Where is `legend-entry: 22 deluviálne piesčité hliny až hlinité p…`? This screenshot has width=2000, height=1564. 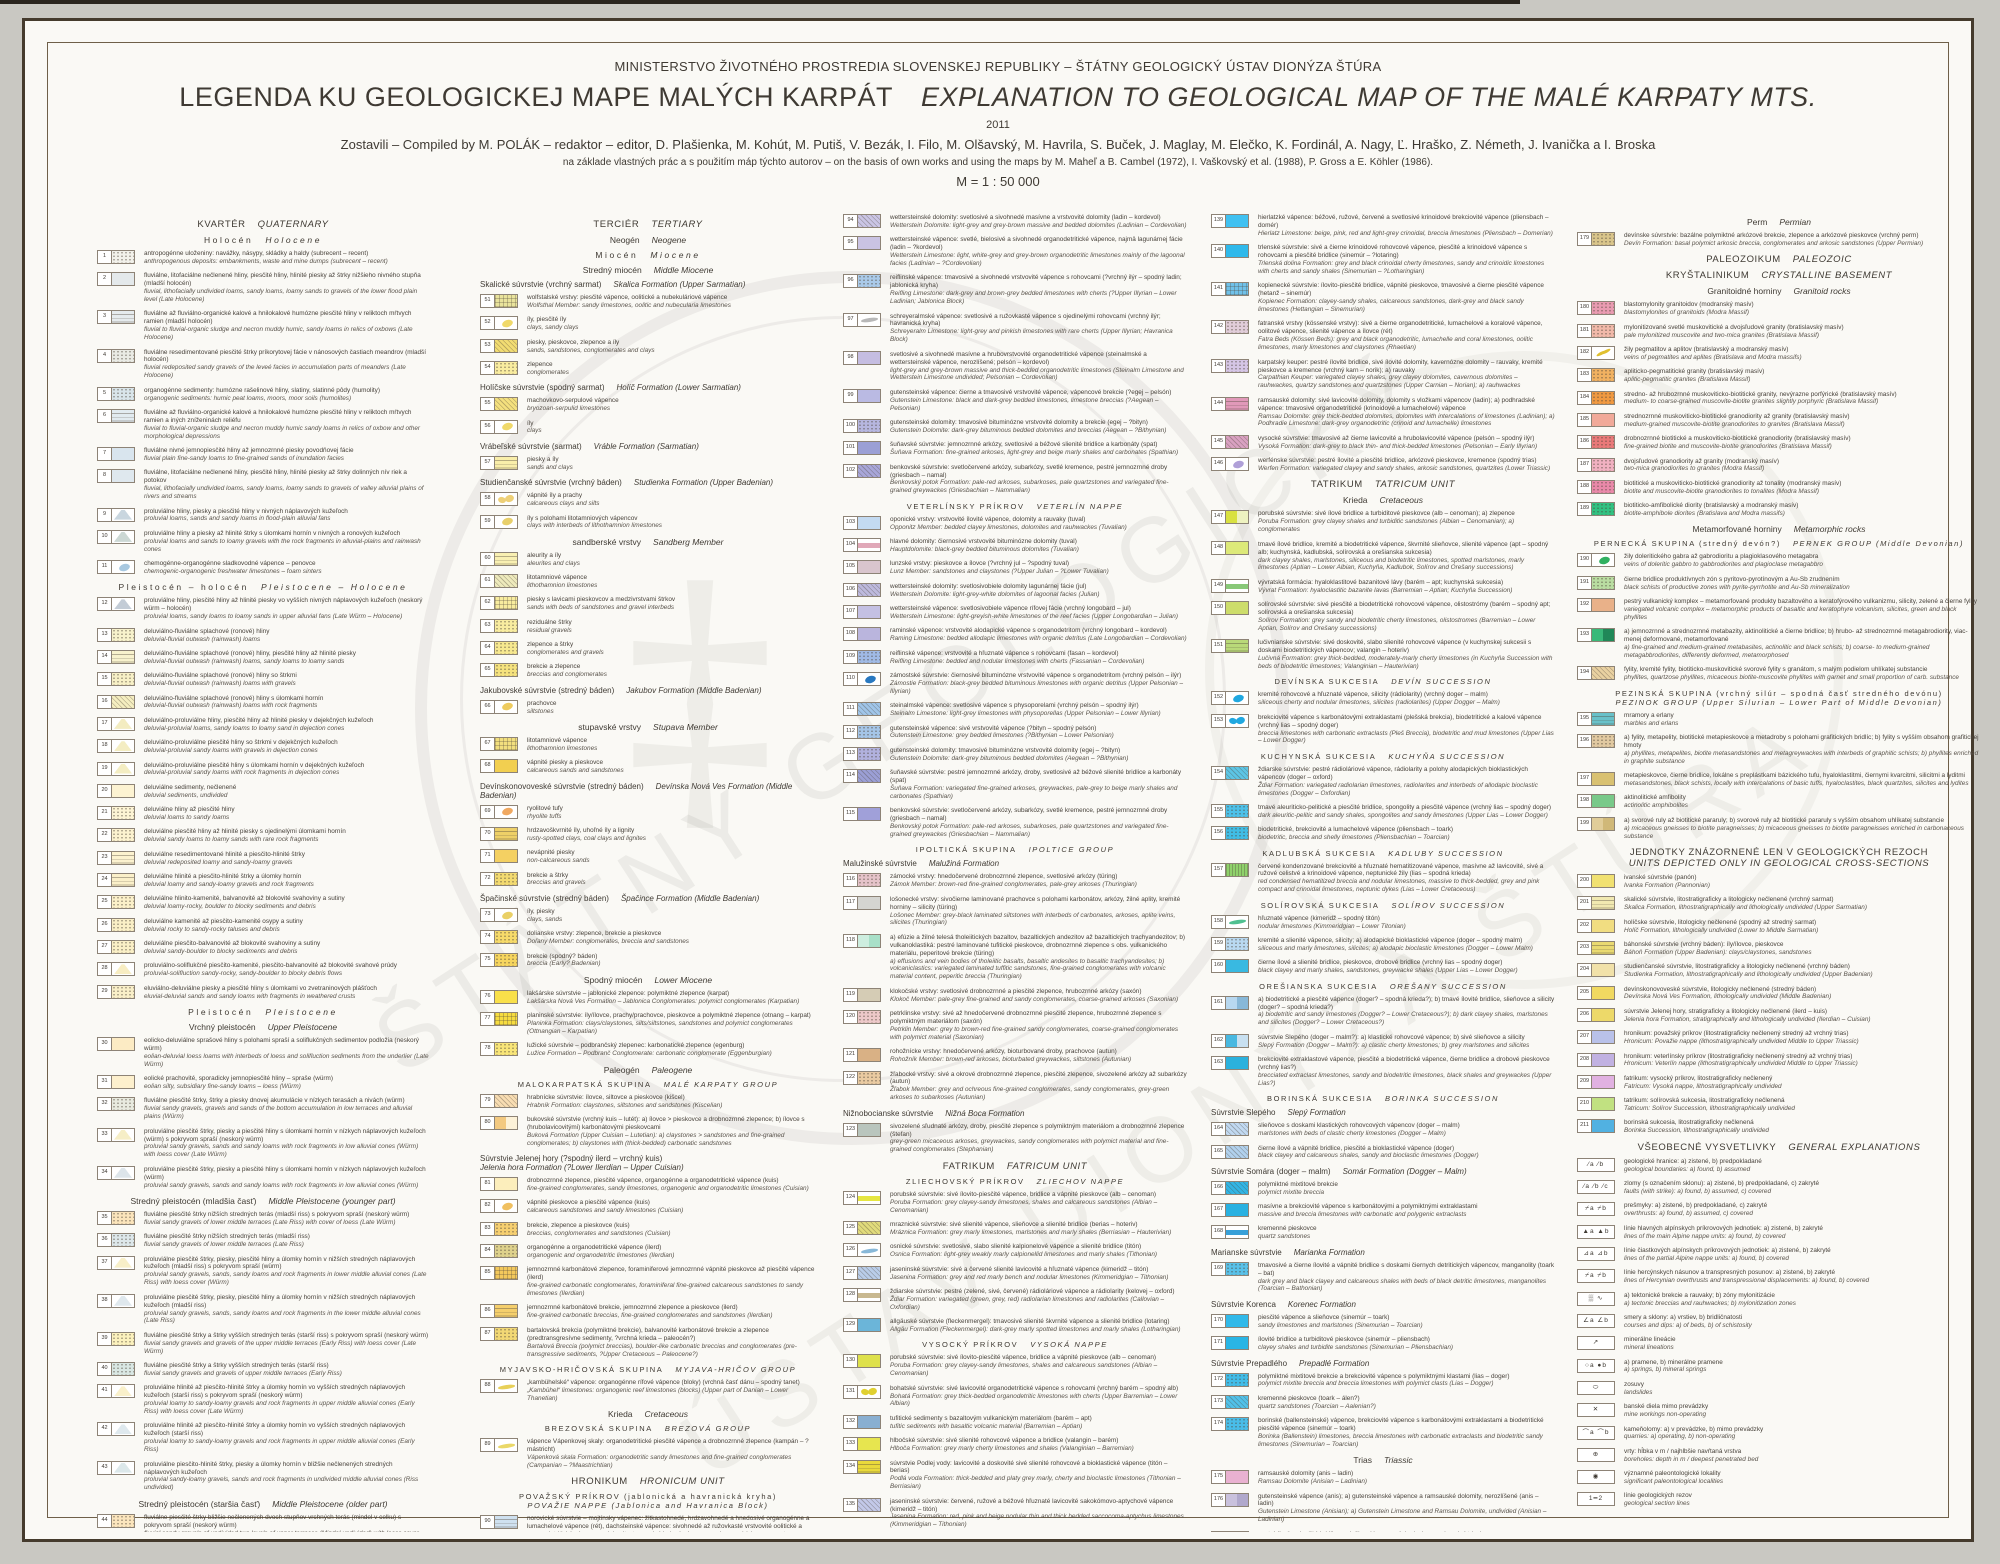 legend-entry: 22 deluviálne piesčité hliny až hlinité p… is located at coordinates (263, 836).